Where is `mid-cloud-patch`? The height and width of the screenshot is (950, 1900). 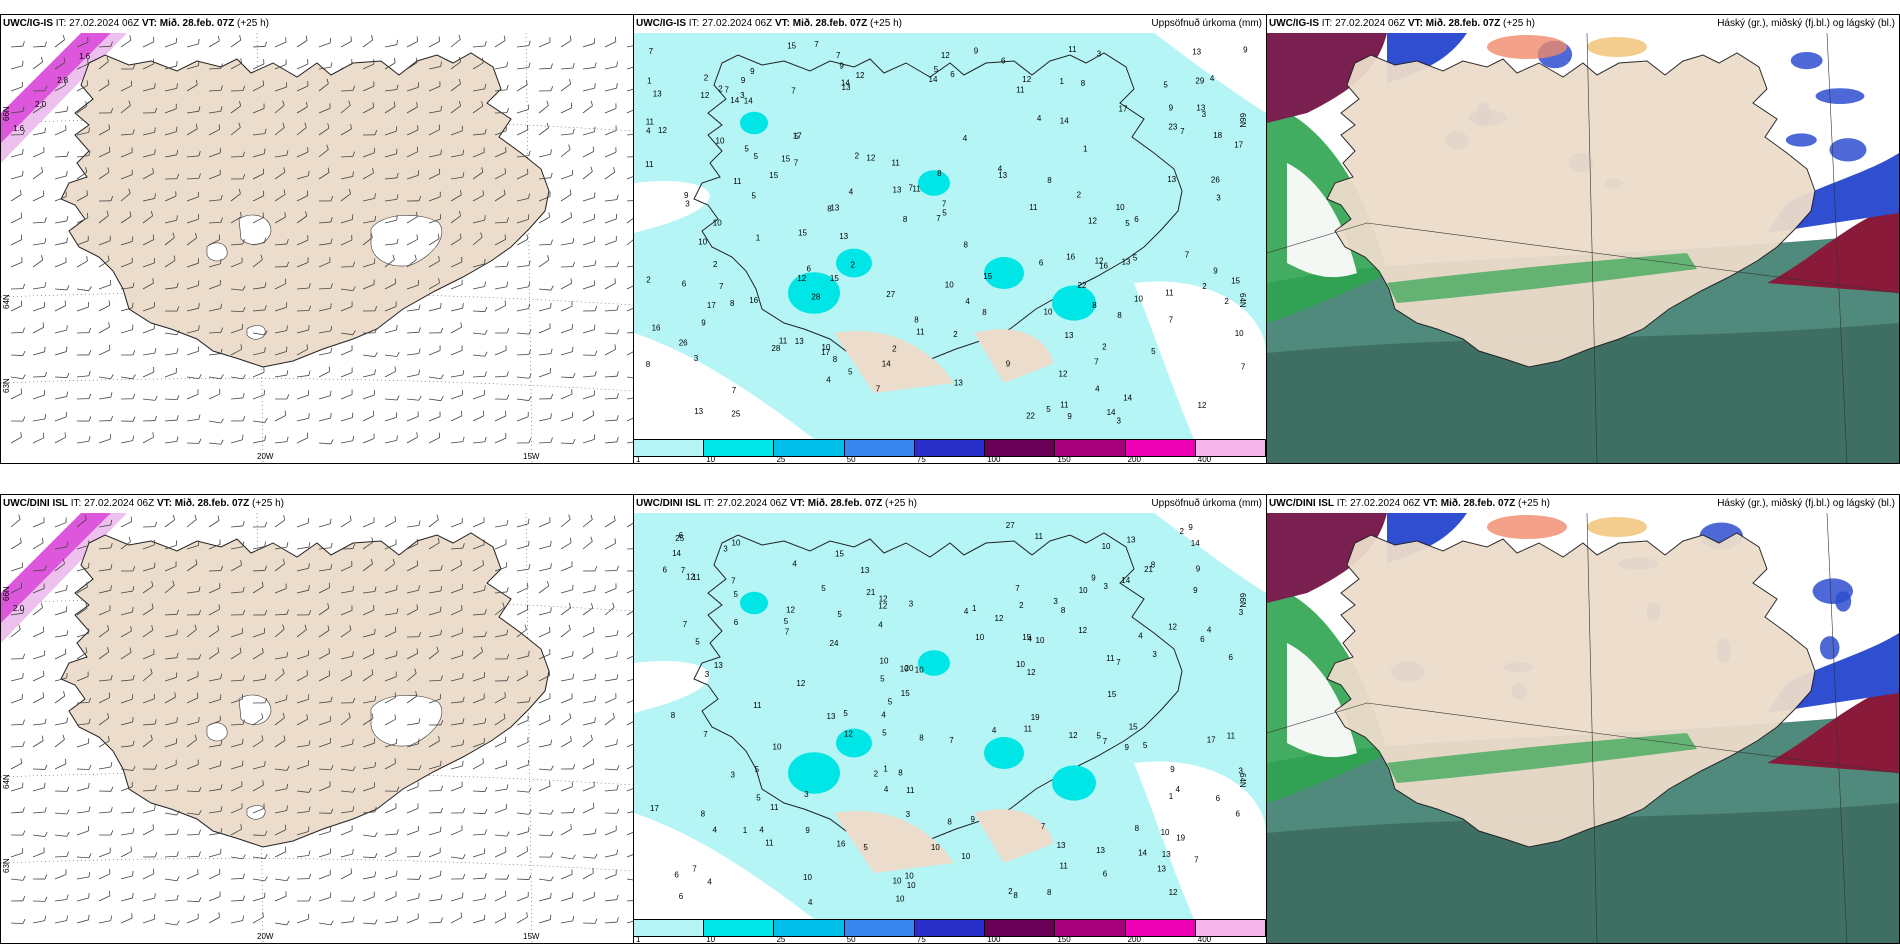 mid-cloud-patch is located at coordinates (1848, 150).